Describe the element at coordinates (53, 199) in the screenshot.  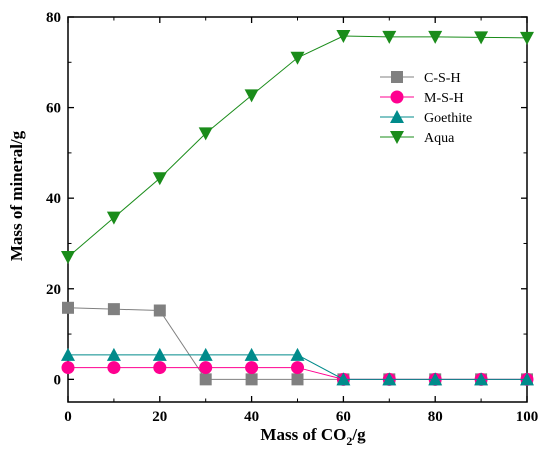
I see `y-tick-label: 40` at that location.